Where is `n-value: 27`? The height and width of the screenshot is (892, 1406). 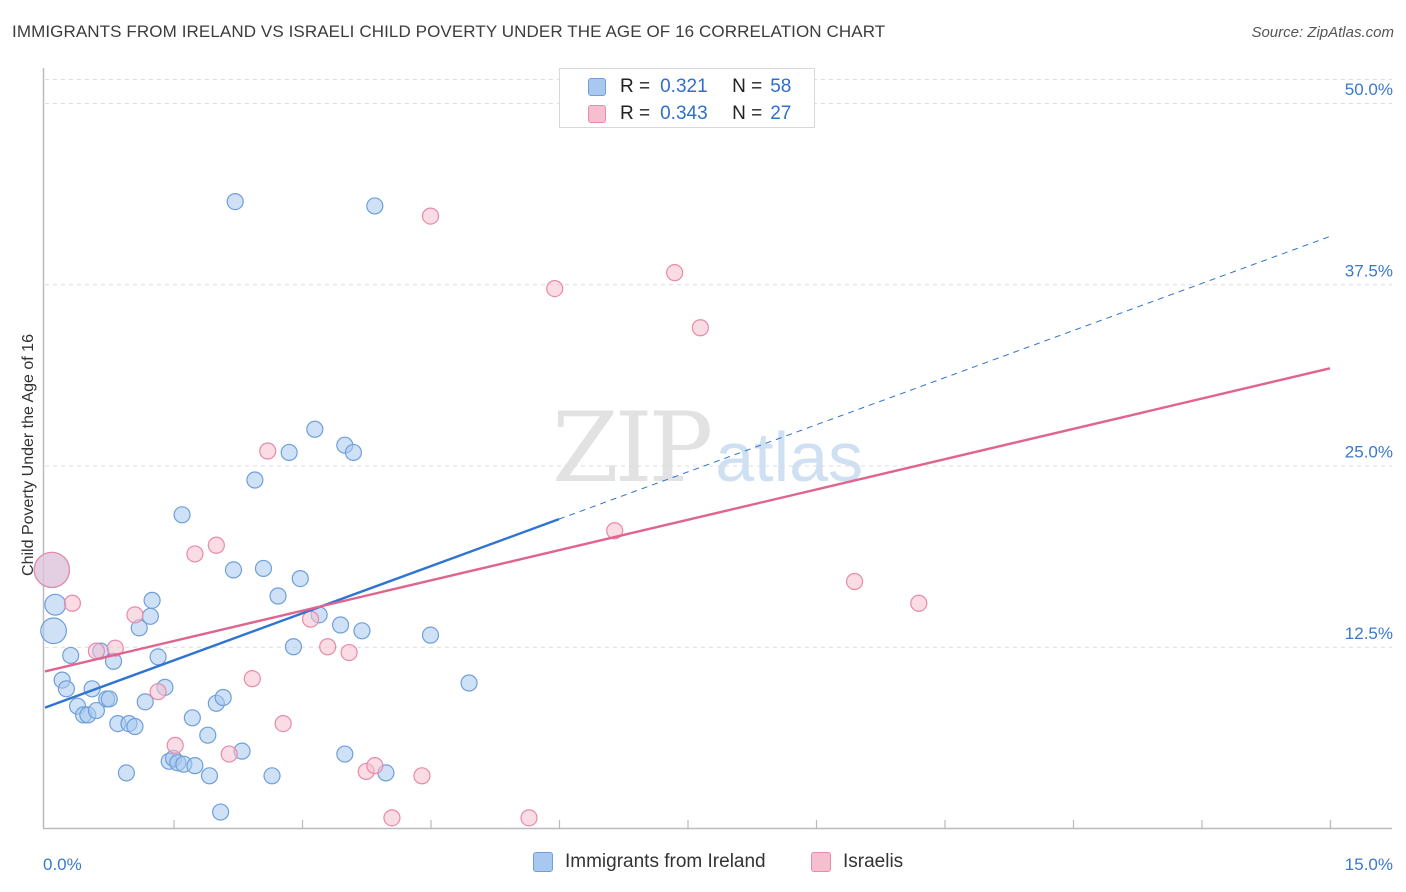 n-value: 27 is located at coordinates (781, 113).